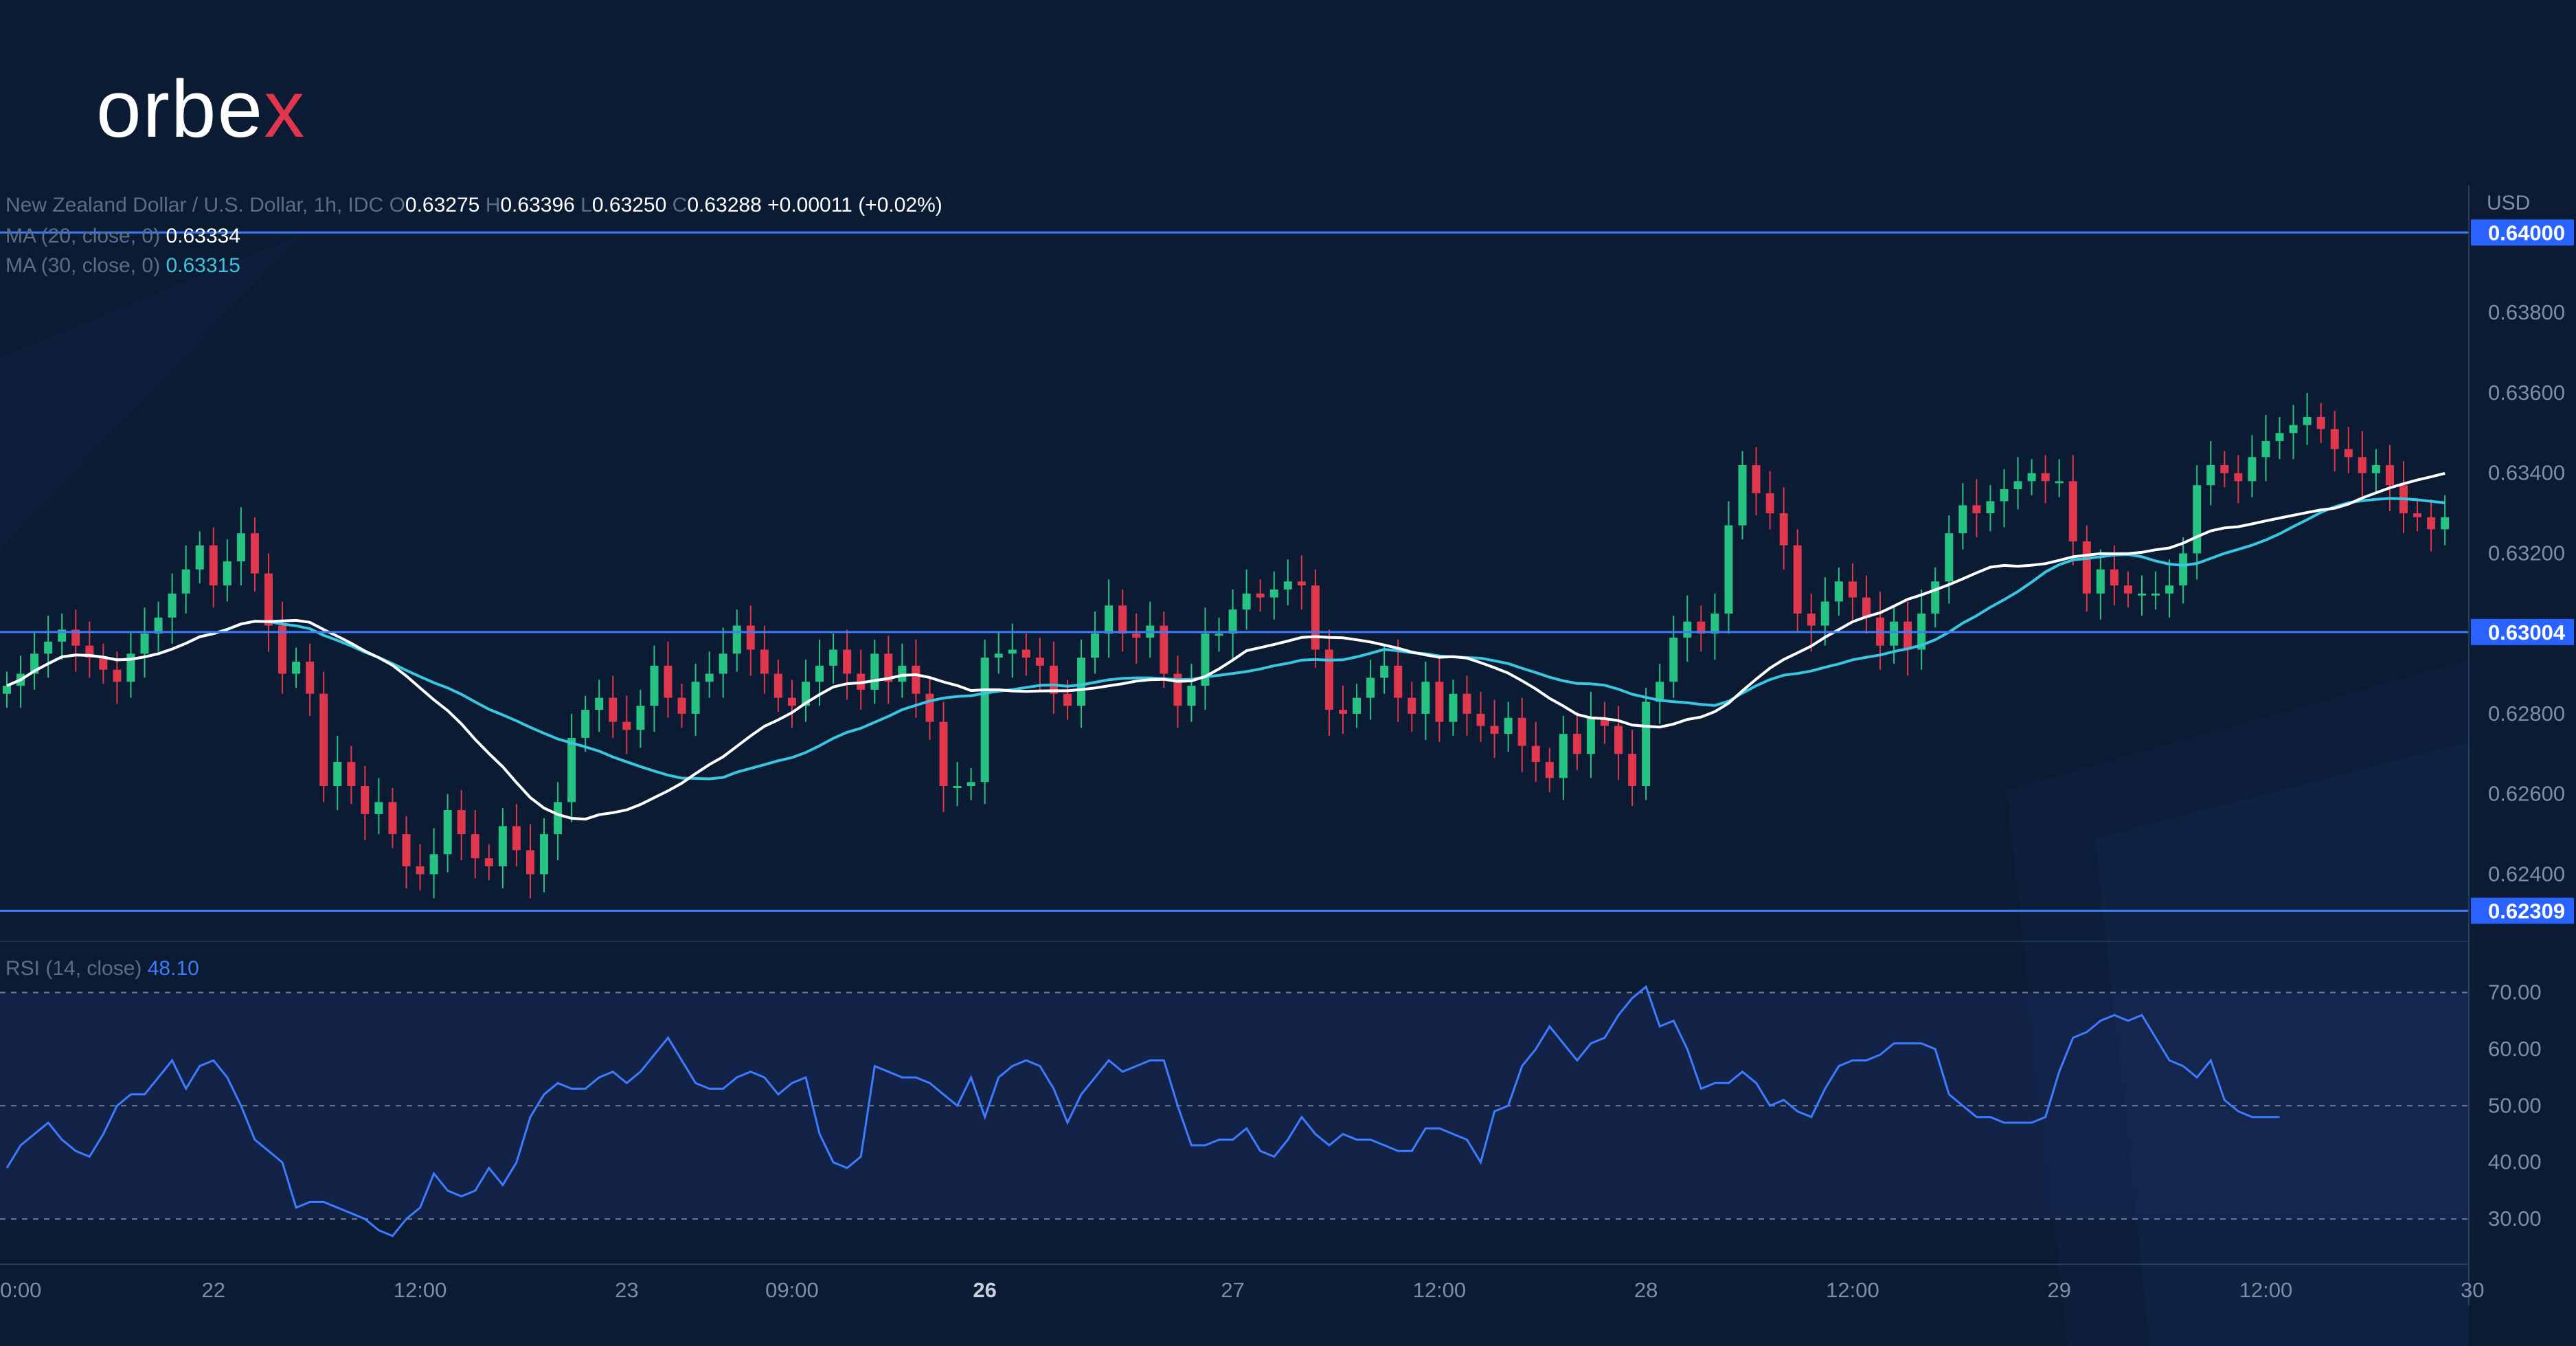 This screenshot has width=2576, height=1346. Describe the element at coordinates (854, 205) in the screenshot. I see `change-value: +0.00011 (+0.02%)` at that location.